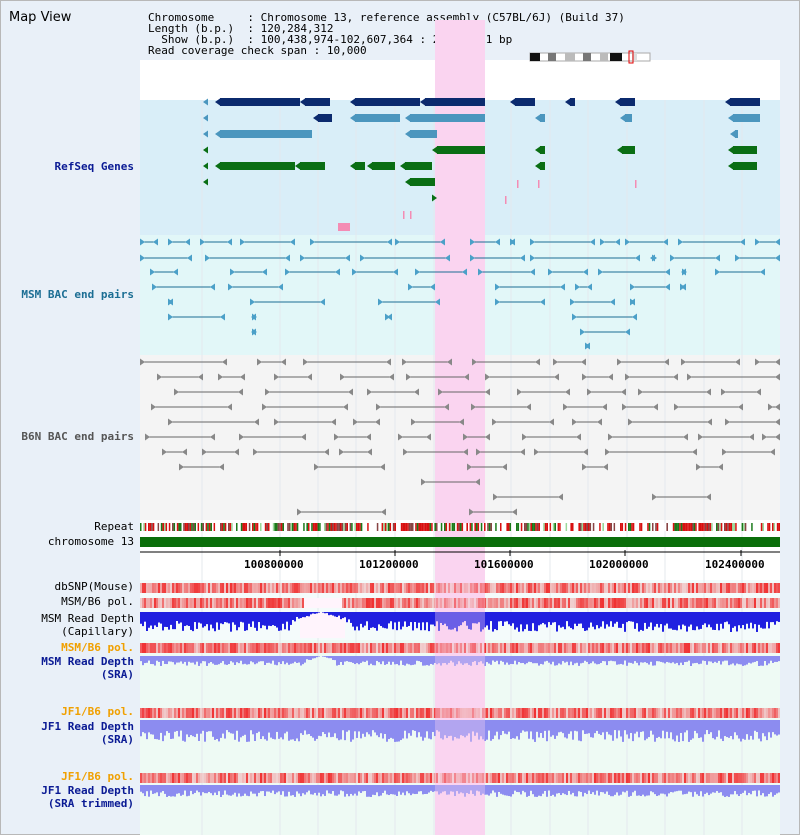 This screenshot has width=800, height=839. What do you see at coordinates (97, 647) in the screenshot?
I see `track-label-msm-b6-pol-sra: MSM/B6 pol.` at bounding box center [97, 647].